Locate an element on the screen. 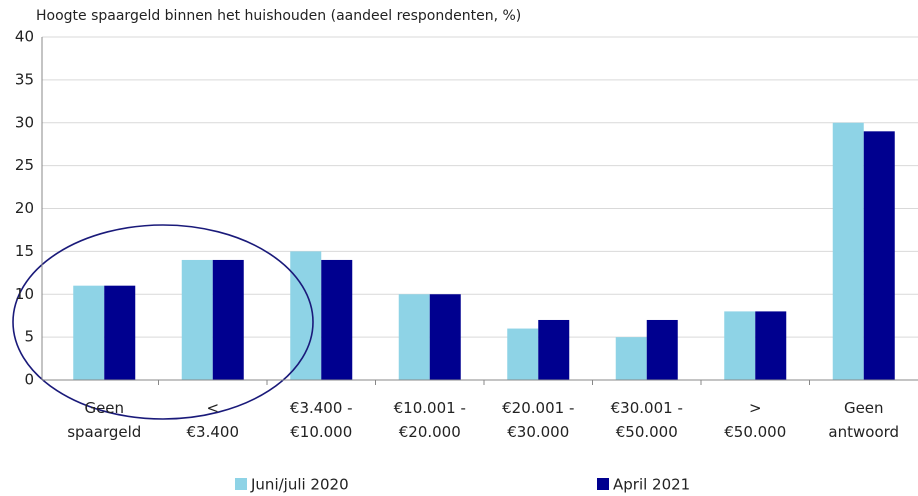  y-tick-label: 10 is located at coordinates (24, 294).